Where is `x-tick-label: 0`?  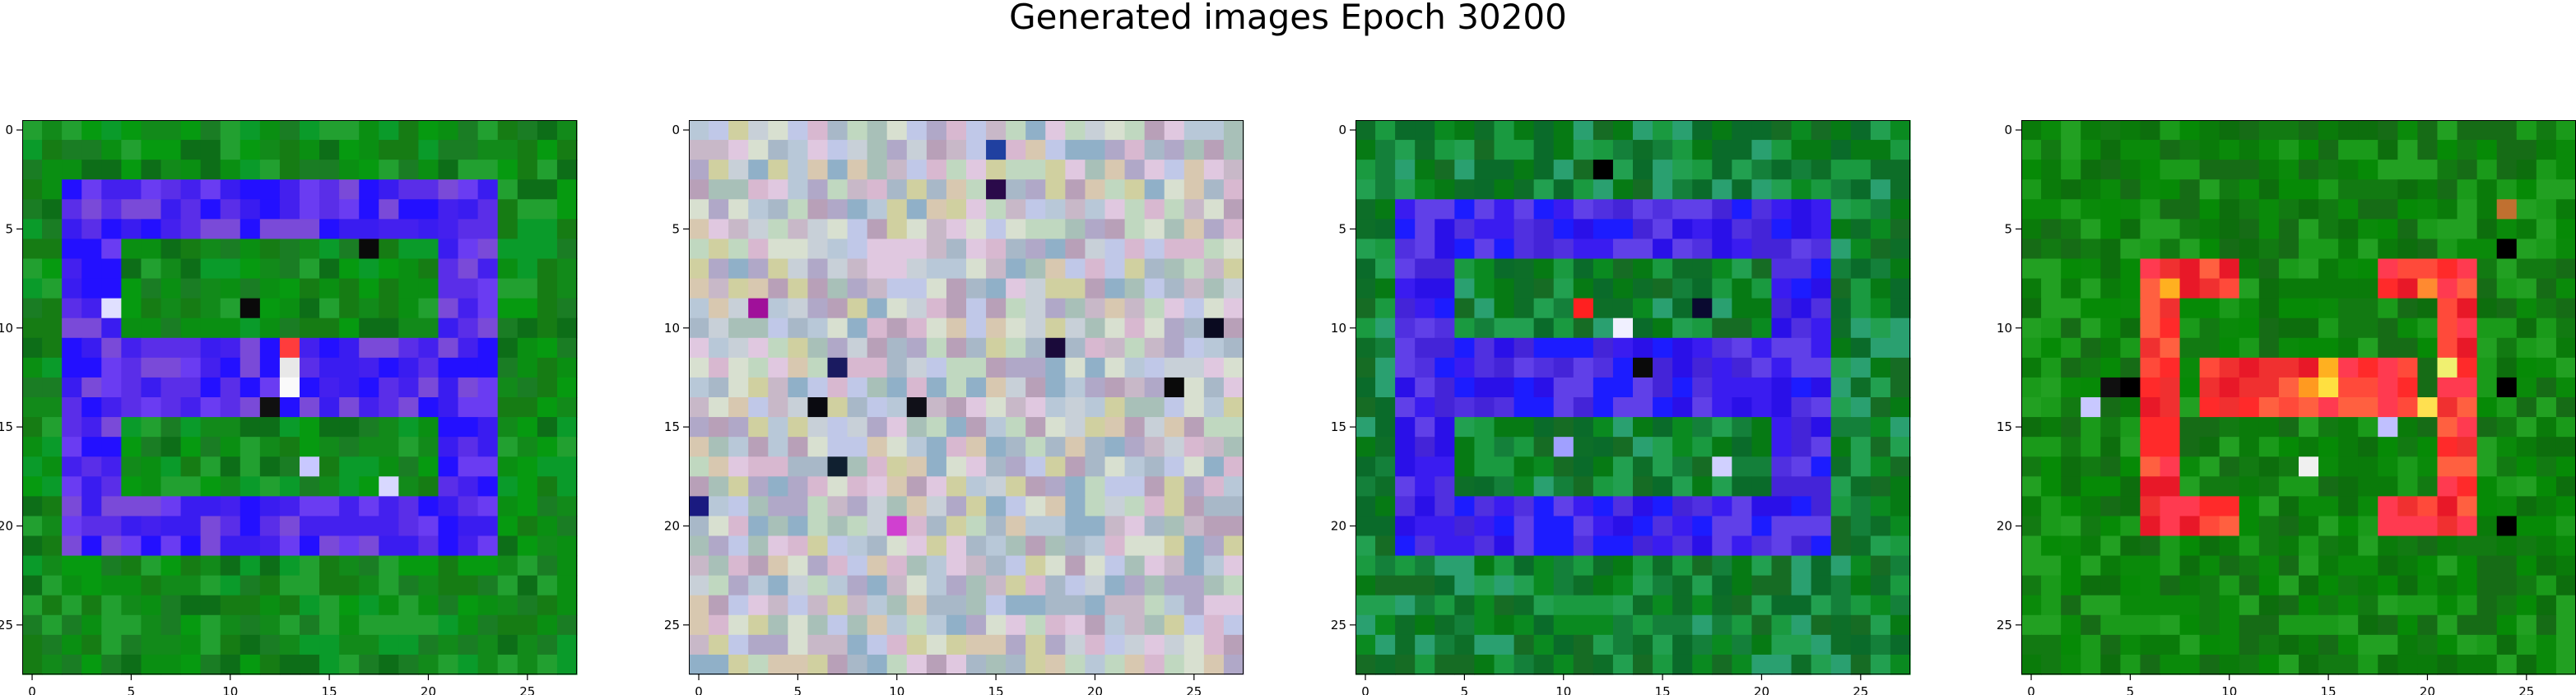 x-tick-label: 0 is located at coordinates (699, 689).